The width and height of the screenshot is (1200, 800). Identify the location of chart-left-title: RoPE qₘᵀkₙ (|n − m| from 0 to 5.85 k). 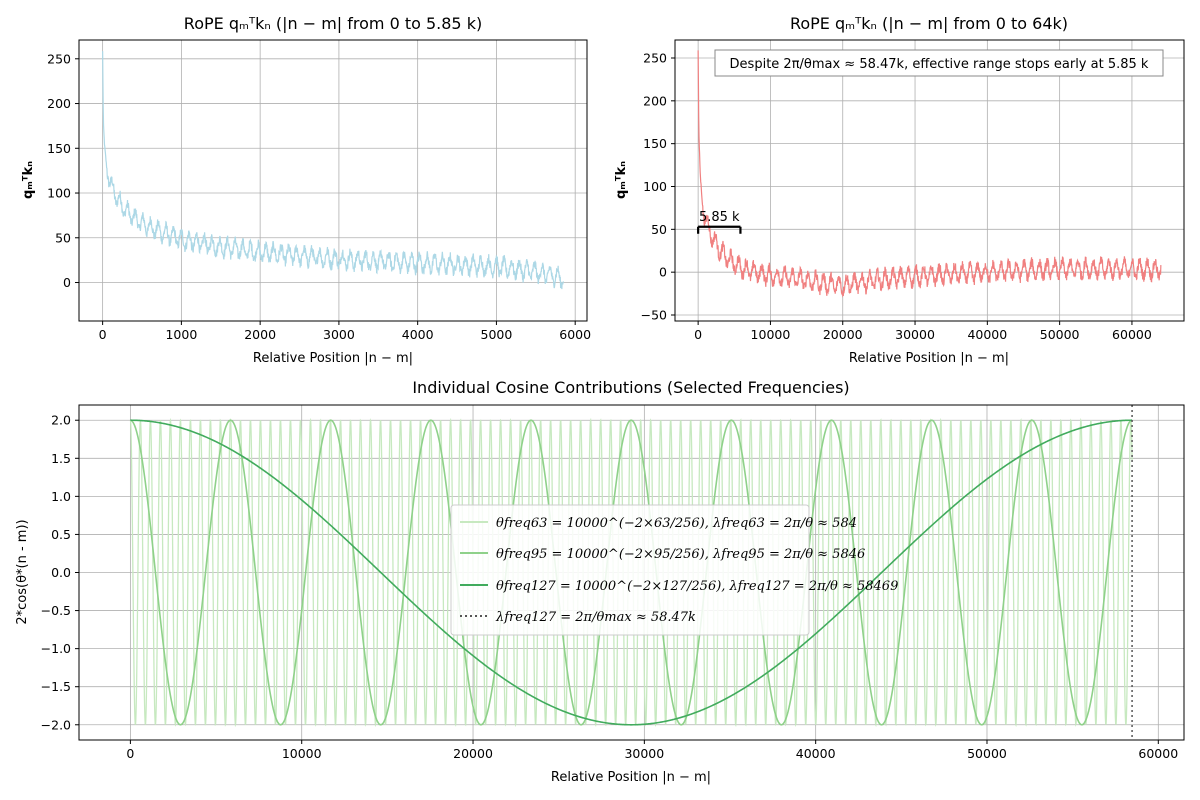
(333, 23).